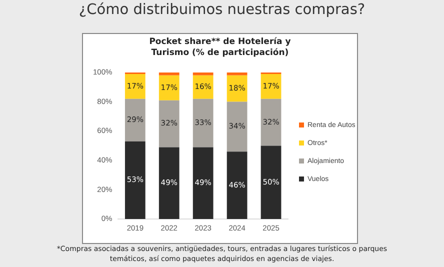 The image size is (444, 267). Describe the element at coordinates (222, 10) in the screenshot. I see `chart-title: ¿Cómo distribuimos nuestras compras?` at that location.